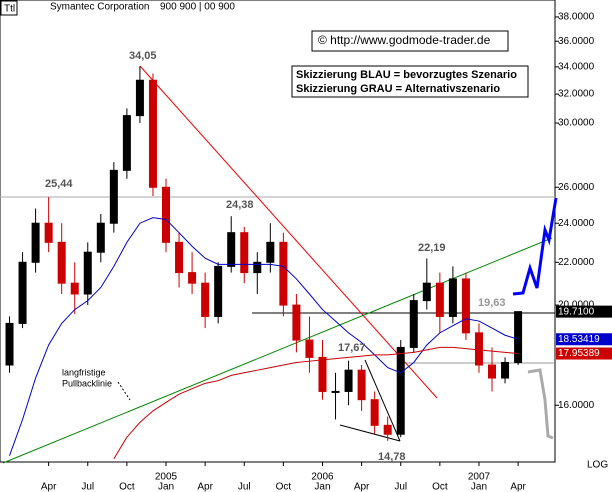  Describe the element at coordinates (392, 457) in the screenshot. I see `annotation: 14,78` at that location.